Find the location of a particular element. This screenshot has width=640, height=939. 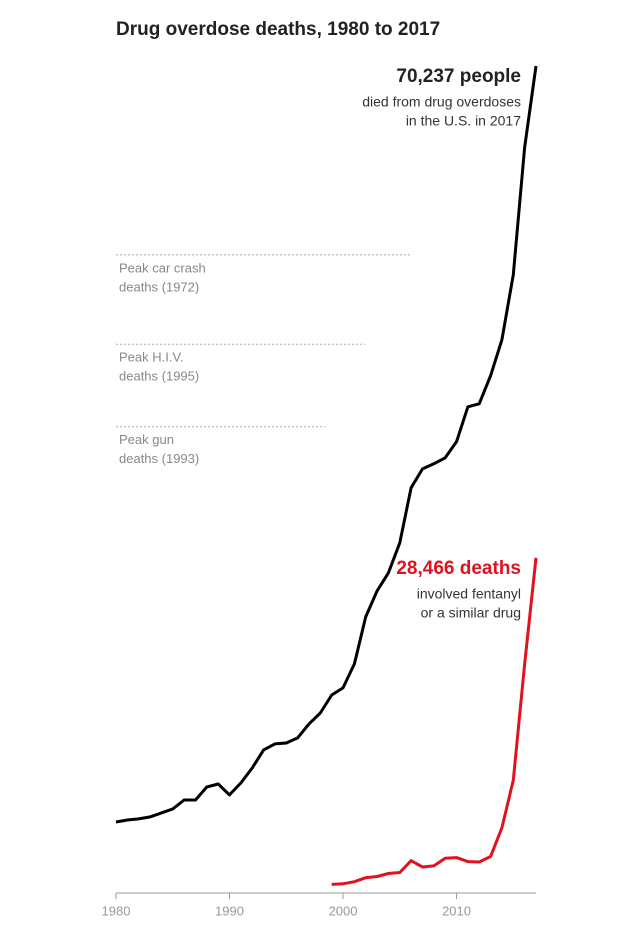

x-tick-label: 2010 is located at coordinates (456, 910).